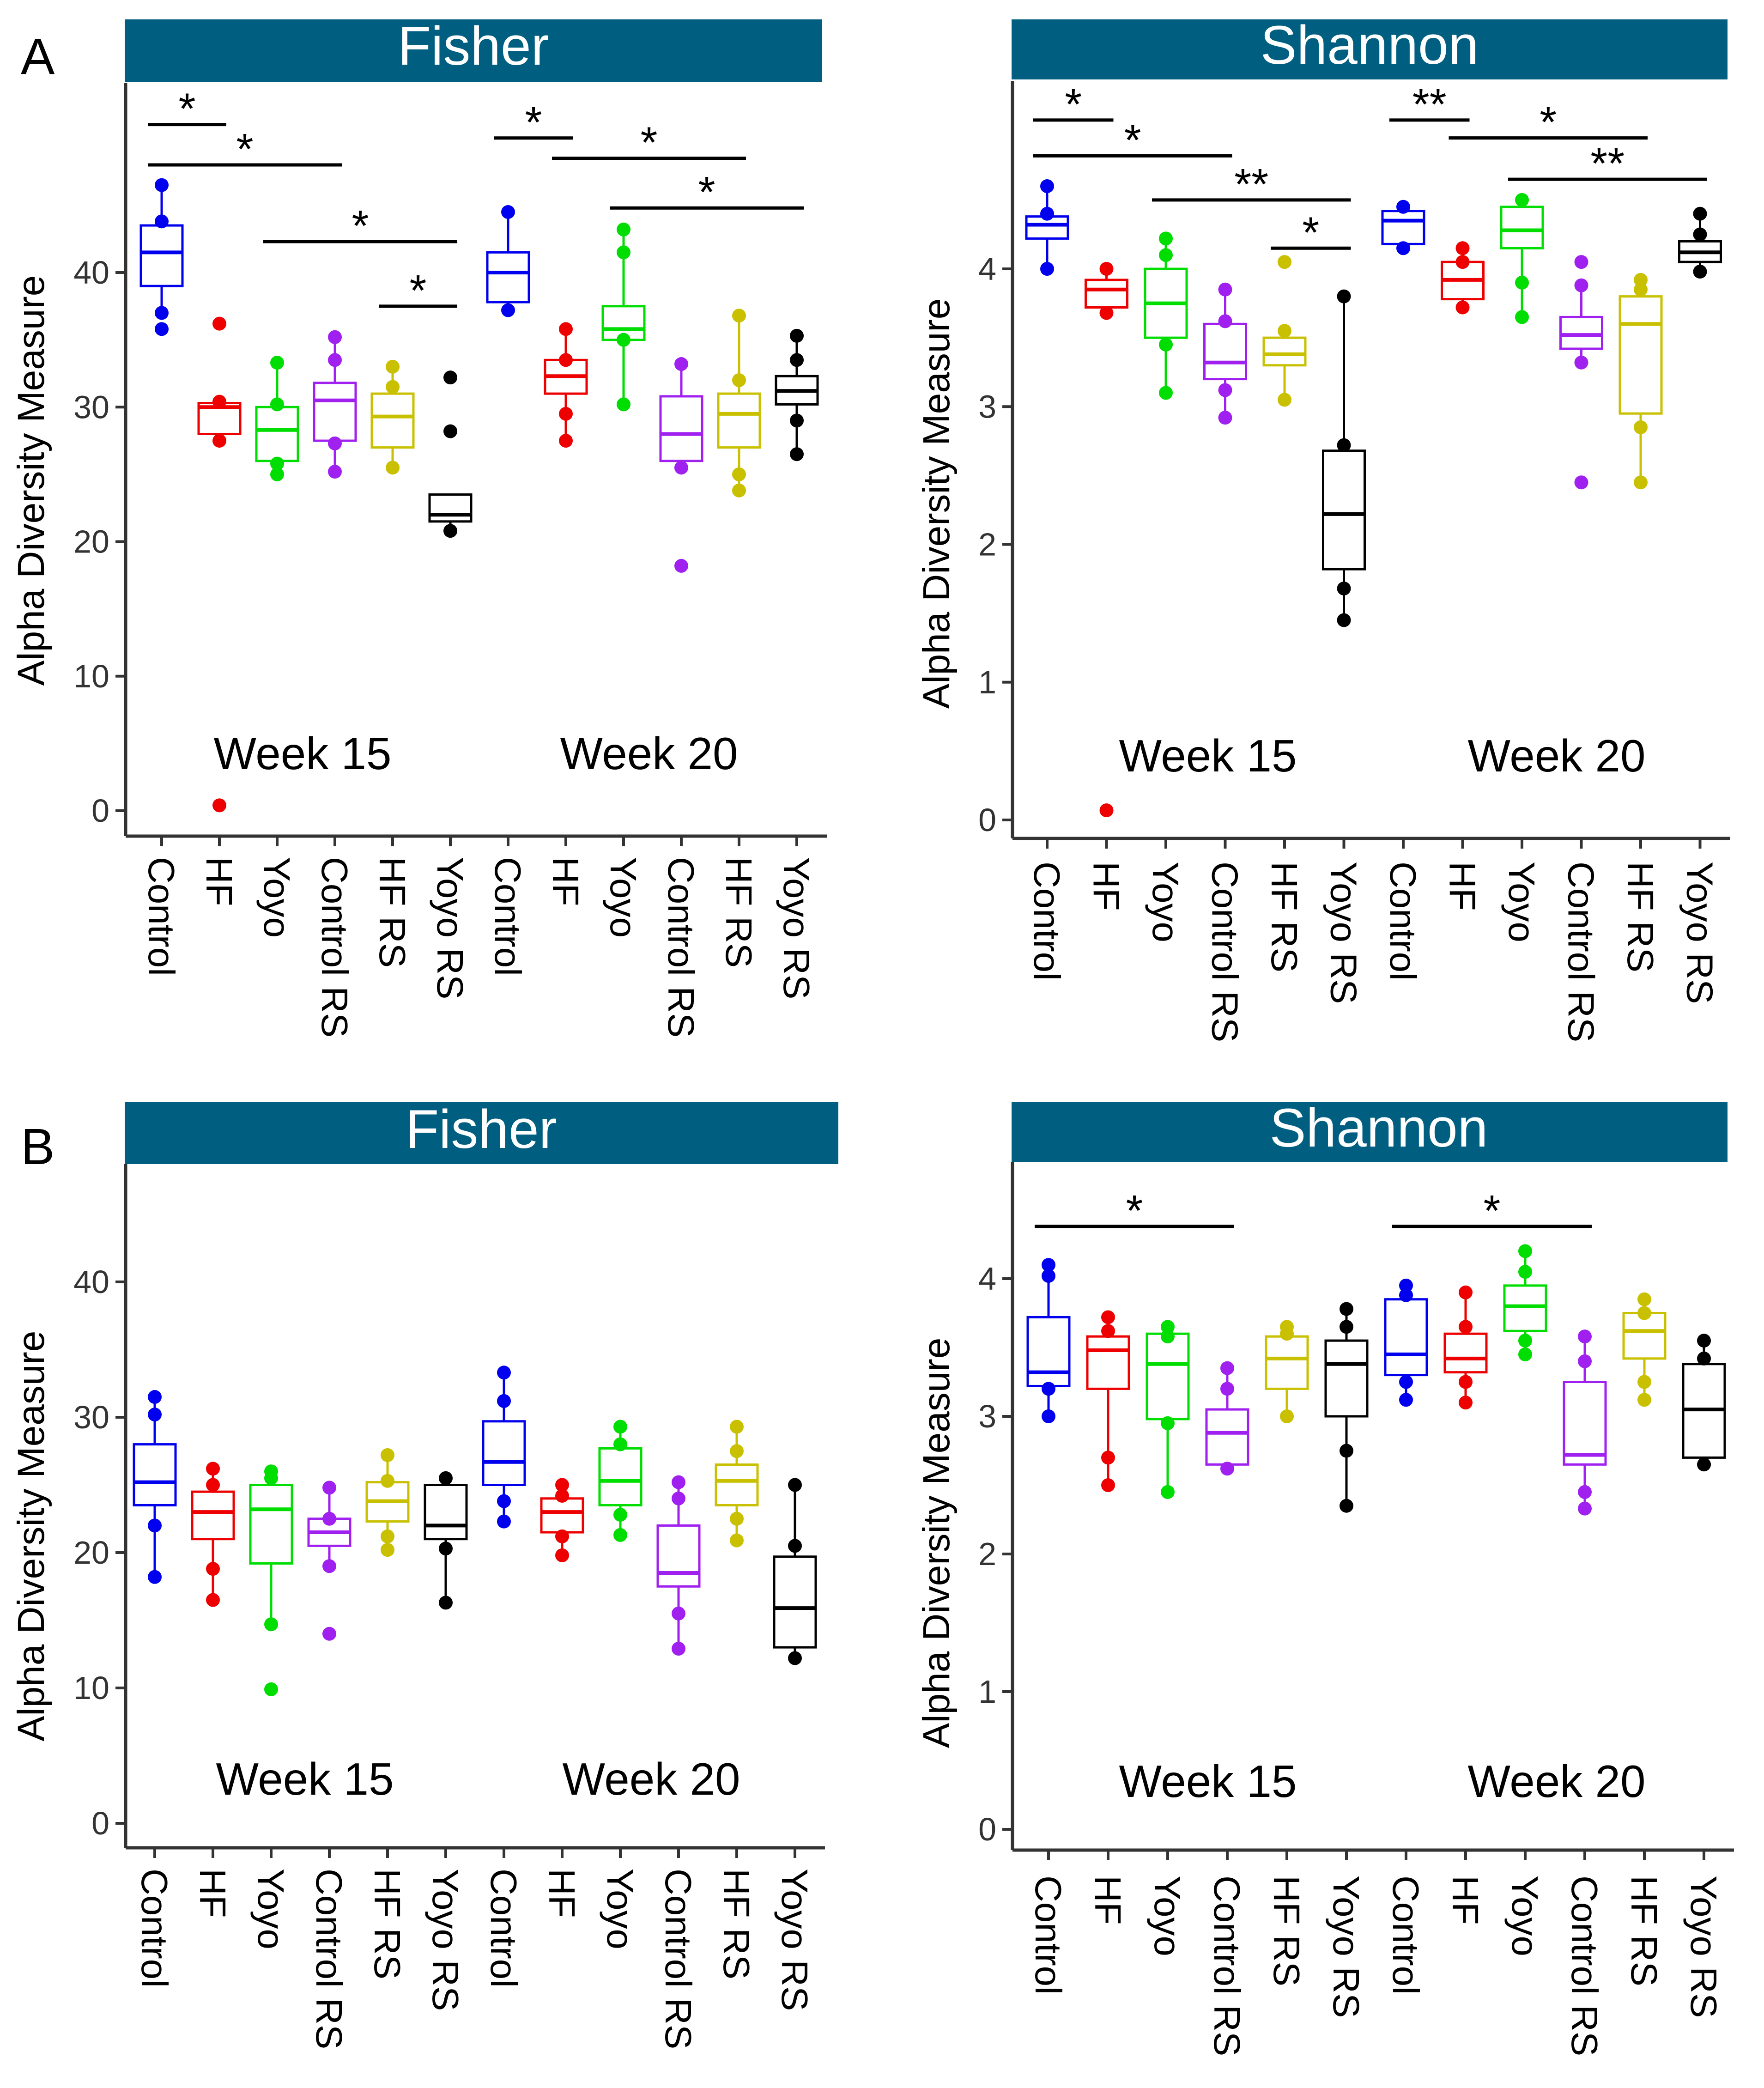  What do you see at coordinates (1225, 354) in the screenshot?
I see `box-week15-control-rs` at bounding box center [1225, 354].